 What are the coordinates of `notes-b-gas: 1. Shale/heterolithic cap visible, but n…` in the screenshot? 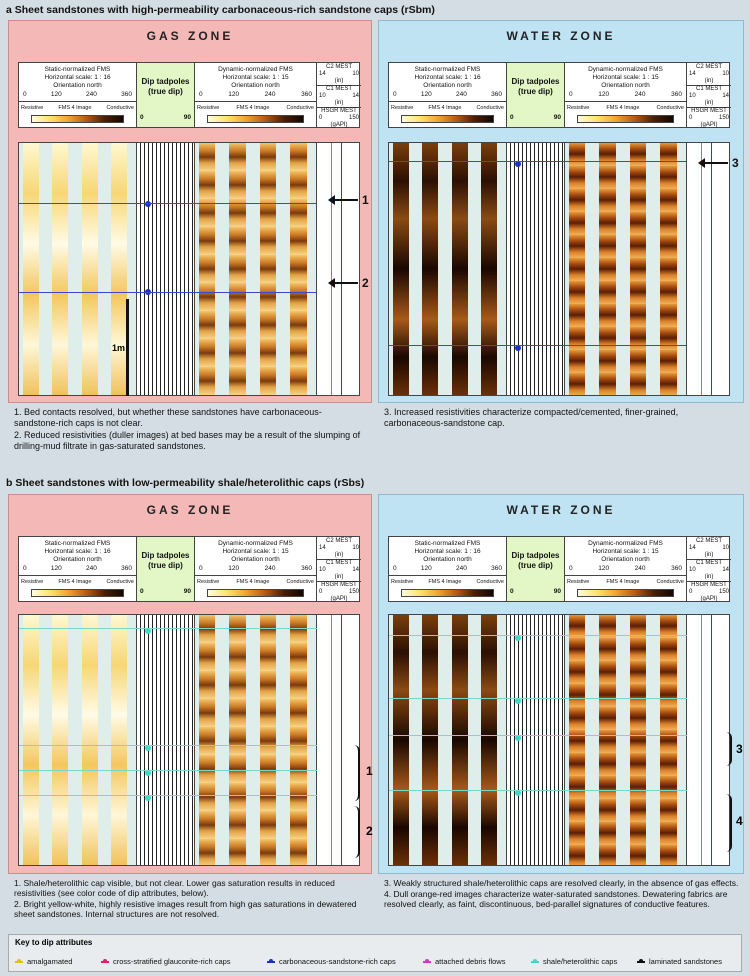 It's located at (192, 899).